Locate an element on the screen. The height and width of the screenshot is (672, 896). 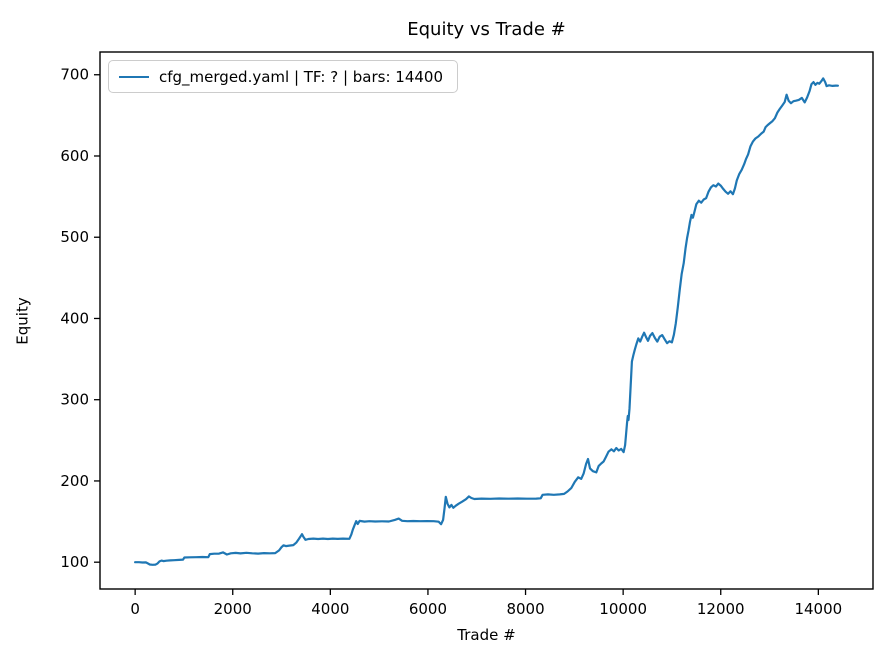
y-tick-label: 300 is located at coordinates (74, 400).